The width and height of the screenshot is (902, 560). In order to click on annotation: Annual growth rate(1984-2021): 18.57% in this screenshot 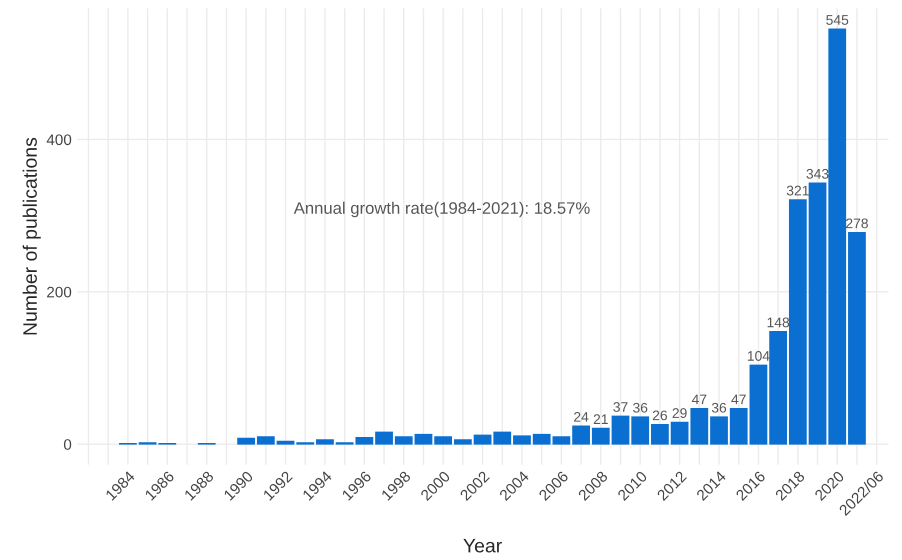, I will do `click(442, 210)`.